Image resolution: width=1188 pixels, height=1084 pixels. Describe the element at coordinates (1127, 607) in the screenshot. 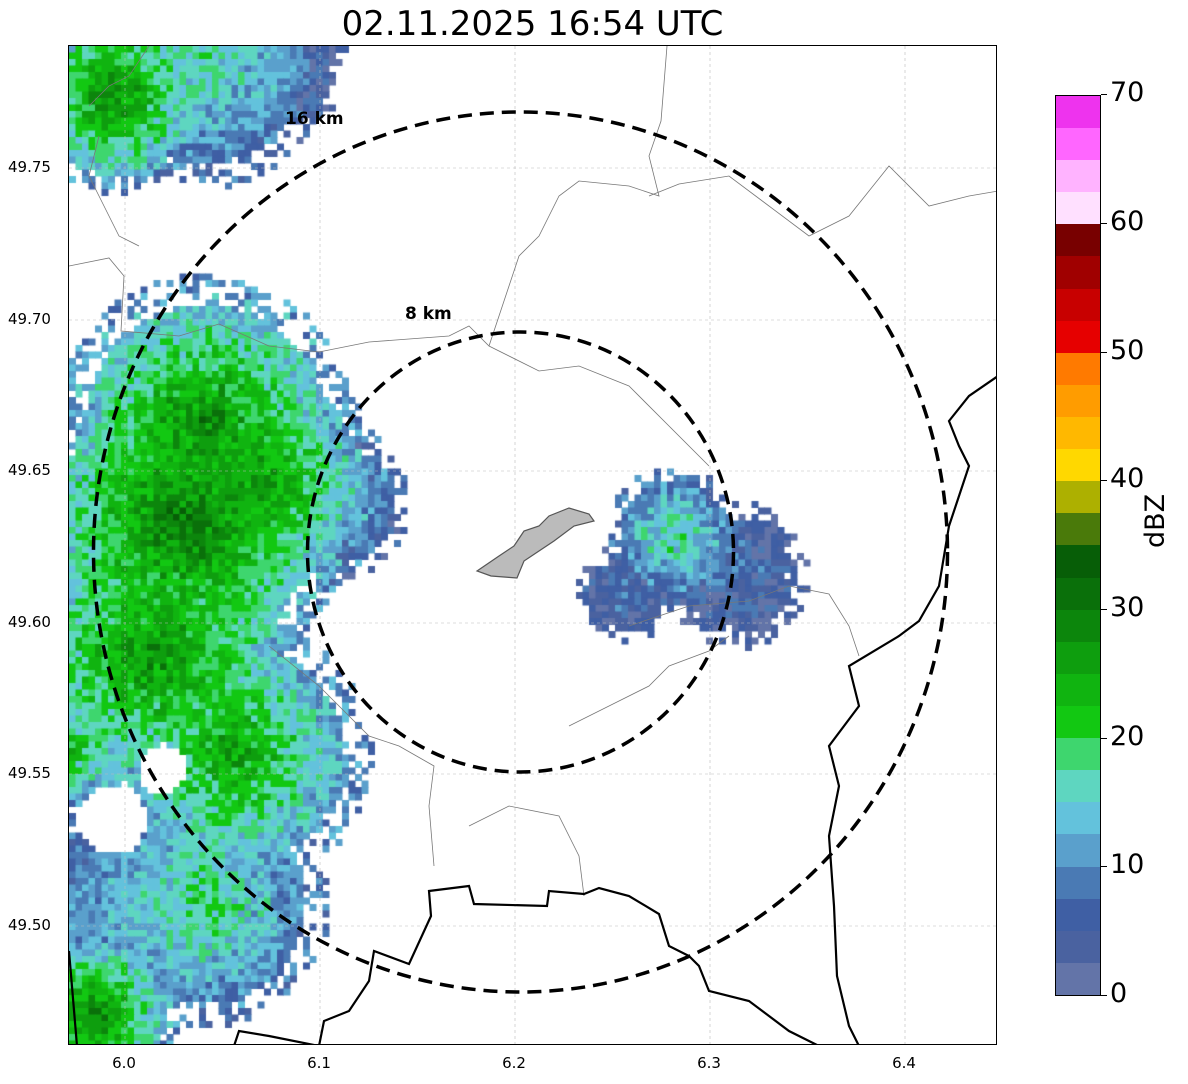

I see `colorbar-tick: 30` at that location.